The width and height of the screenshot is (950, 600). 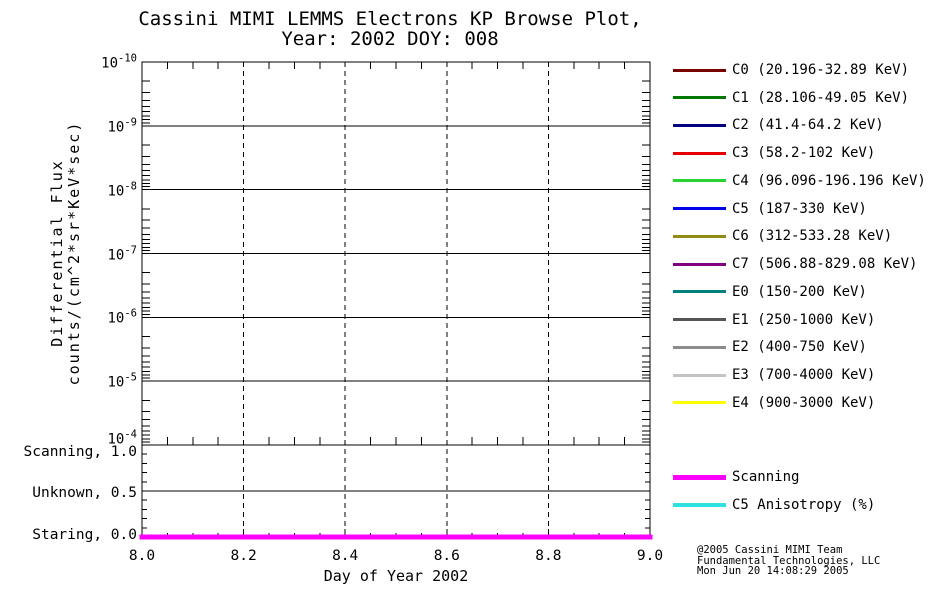 What do you see at coordinates (804, 319) in the screenshot?
I see `legend-label-e1: E1 (250-1000 KeV)` at bounding box center [804, 319].